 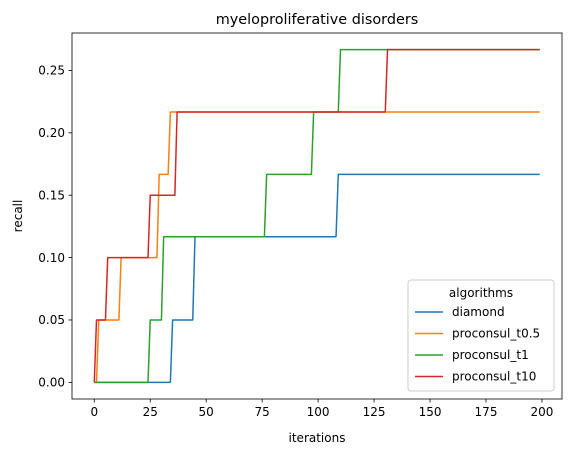 I want to click on y-tick-label: 0.15, so click(x=51, y=195).